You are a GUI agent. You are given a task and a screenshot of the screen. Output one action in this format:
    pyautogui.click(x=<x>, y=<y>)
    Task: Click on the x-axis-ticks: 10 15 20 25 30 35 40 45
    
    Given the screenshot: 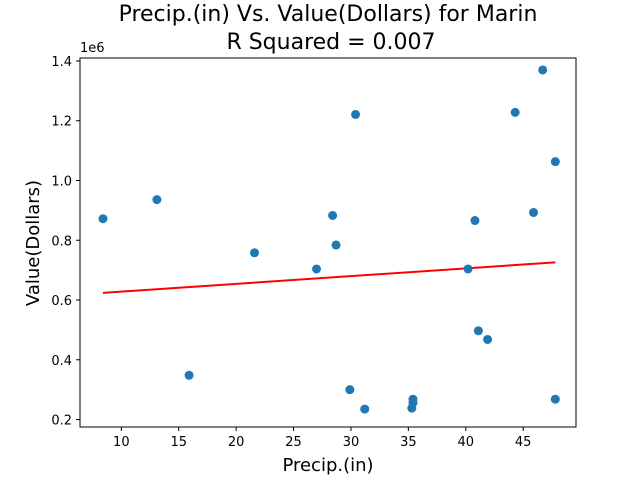 What is the action you would take?
    pyautogui.click(x=322, y=438)
    